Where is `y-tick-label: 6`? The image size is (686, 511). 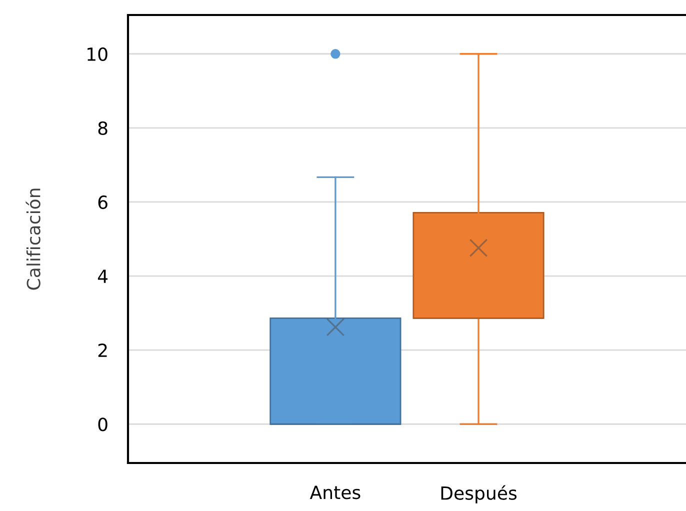
y-tick-label: 6 is located at coordinates (103, 202).